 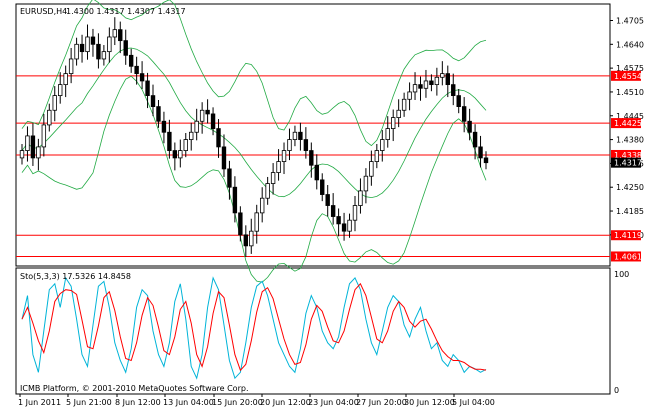 I want to click on stochastic-tick-100: 100, so click(x=621, y=274).